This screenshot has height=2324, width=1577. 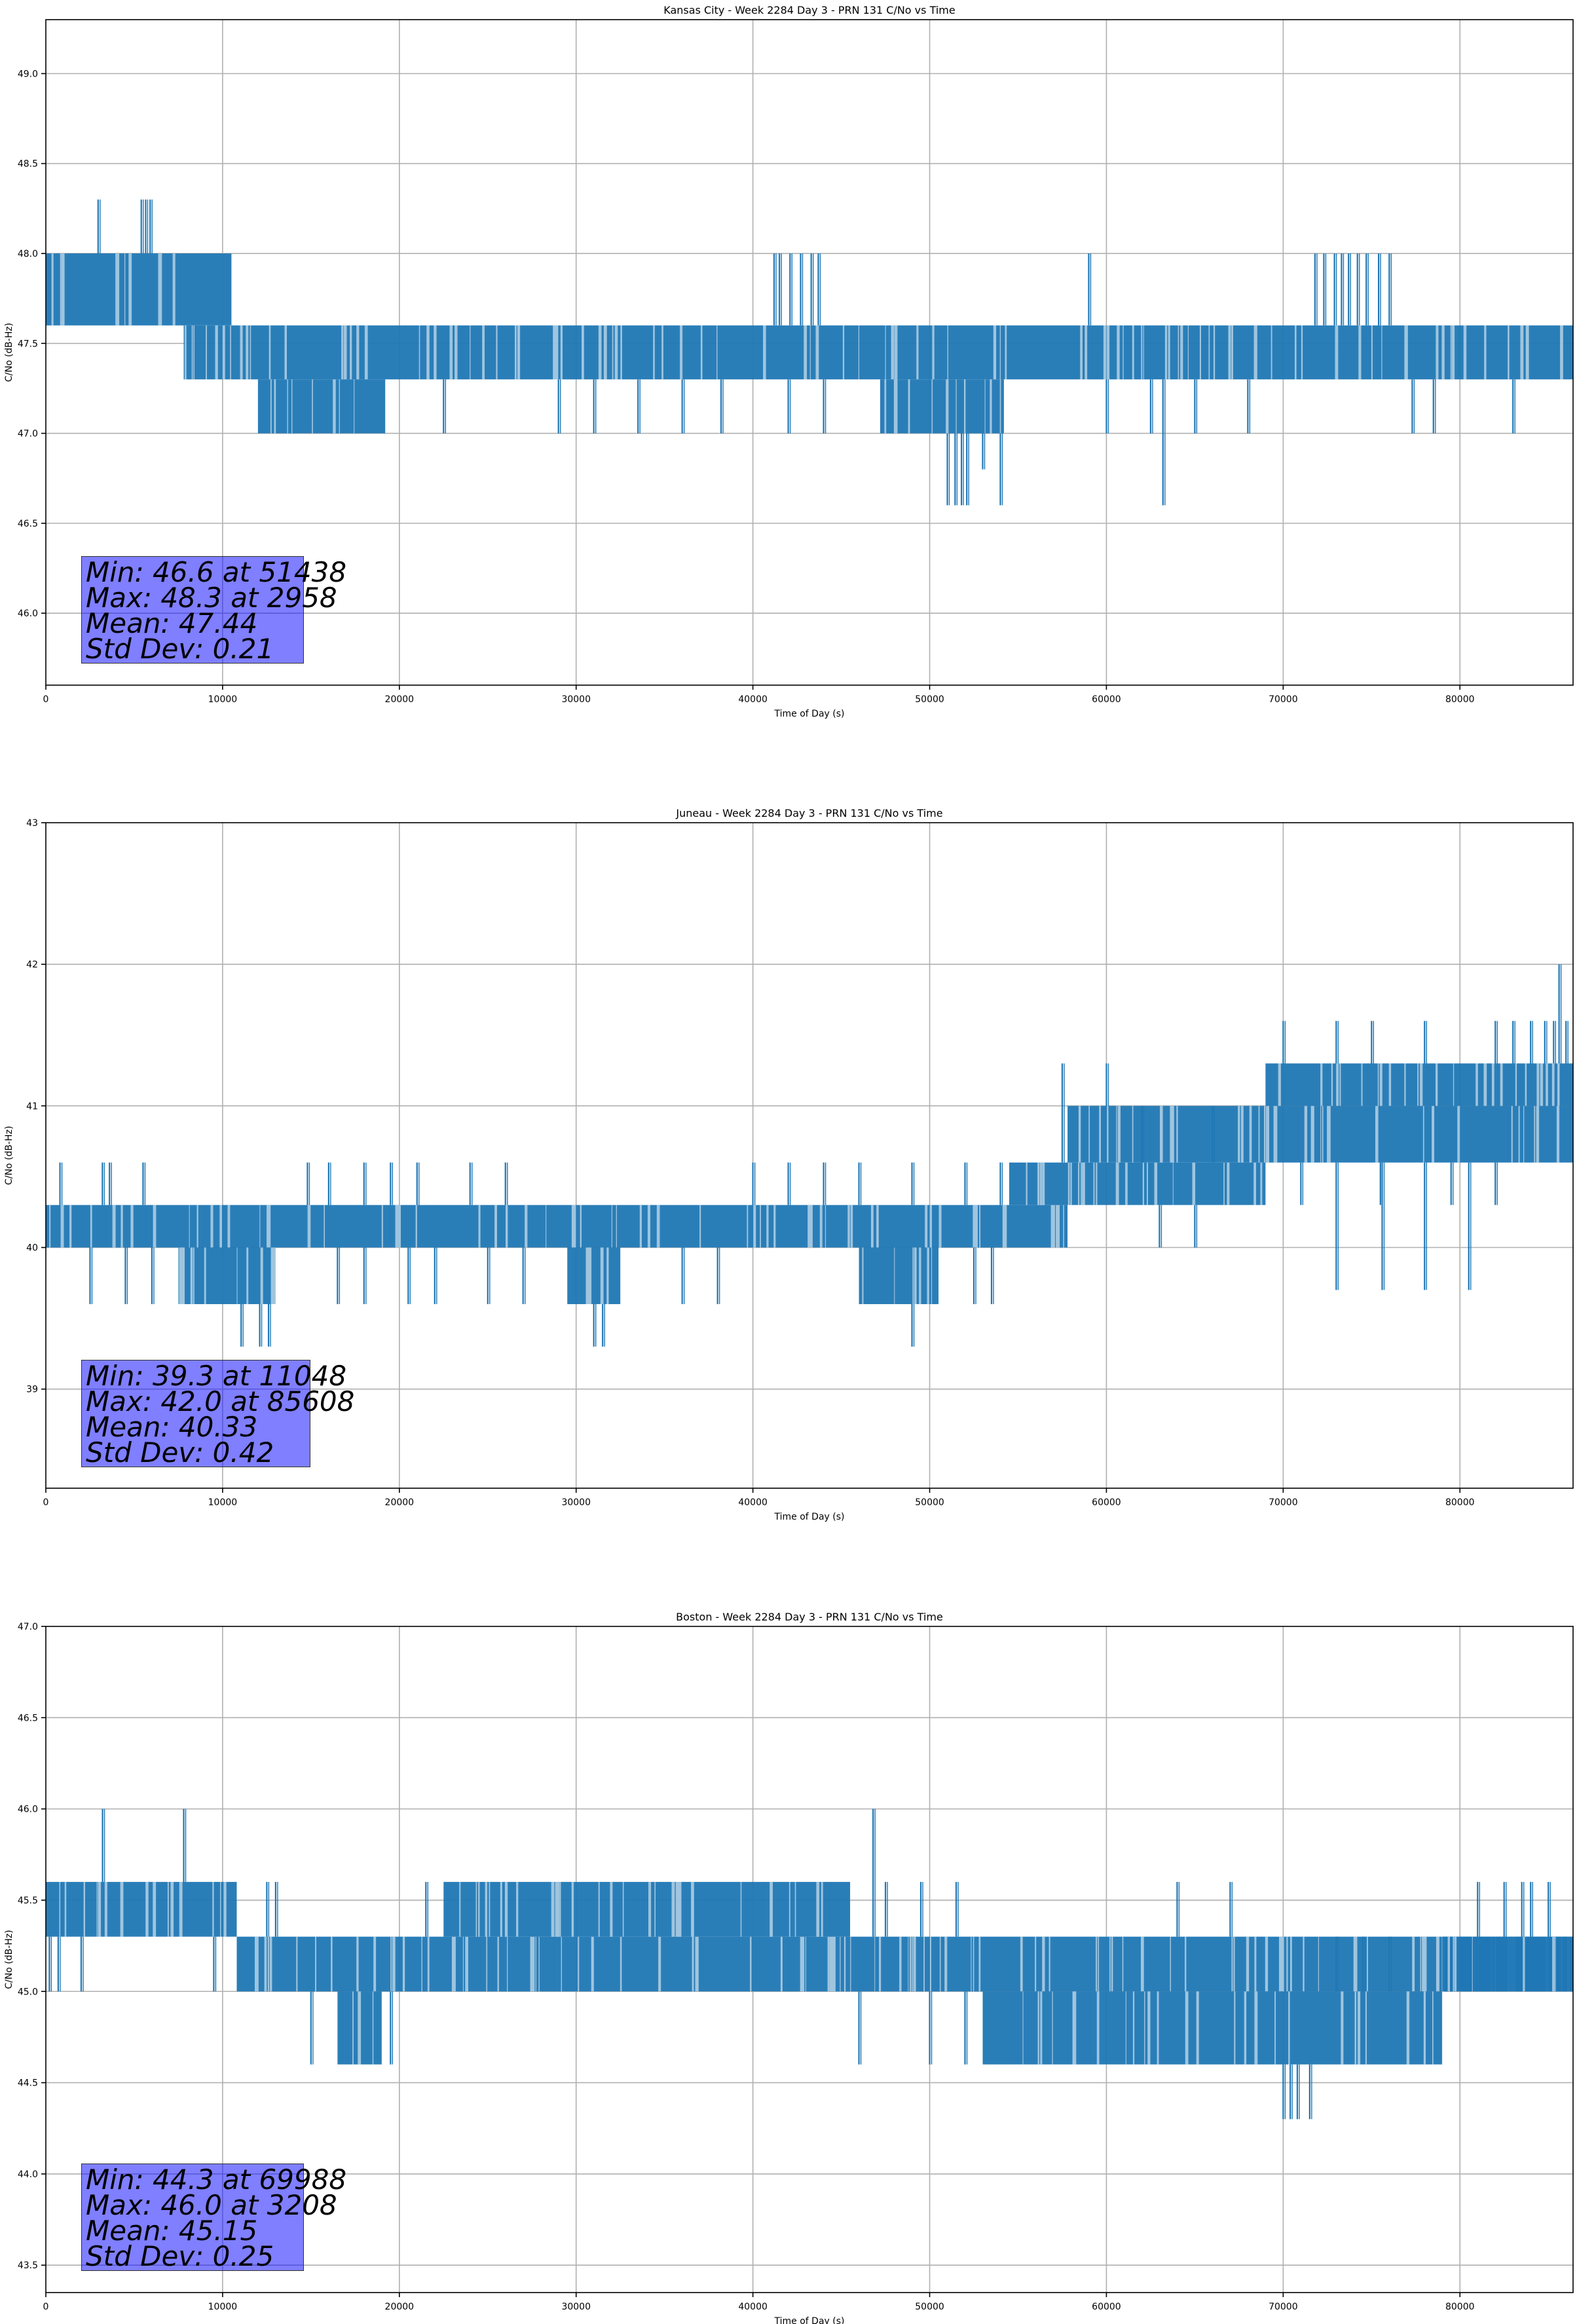 I want to click on y-tick-label: 42, so click(x=32, y=965).